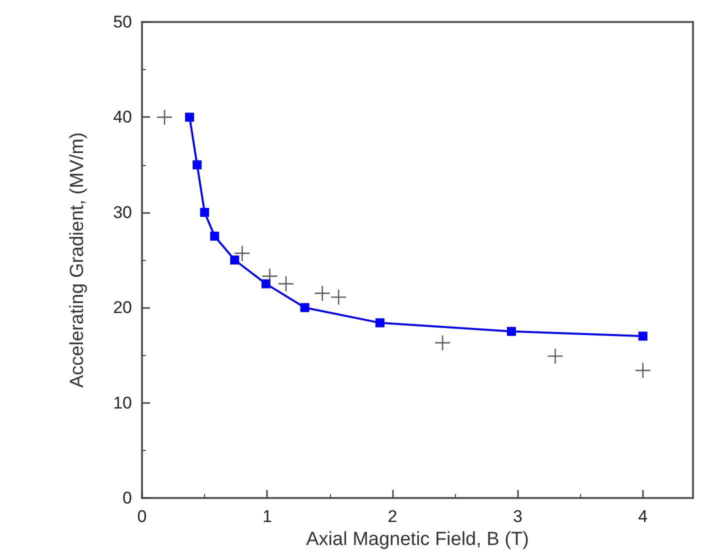  Describe the element at coordinates (417, 539) in the screenshot. I see `x-axis-title: Axial Magnetic Field, B (T)` at that location.